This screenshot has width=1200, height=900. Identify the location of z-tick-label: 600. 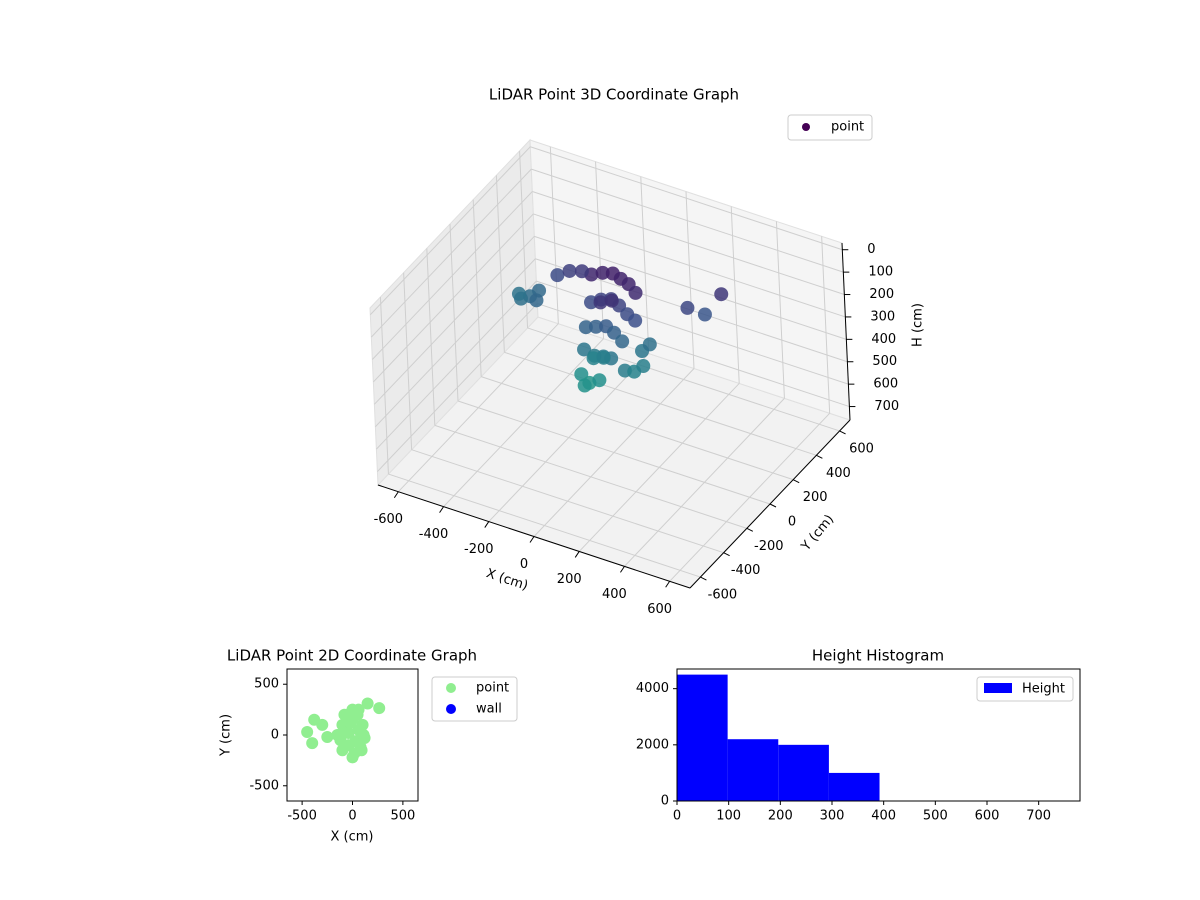
(885, 384).